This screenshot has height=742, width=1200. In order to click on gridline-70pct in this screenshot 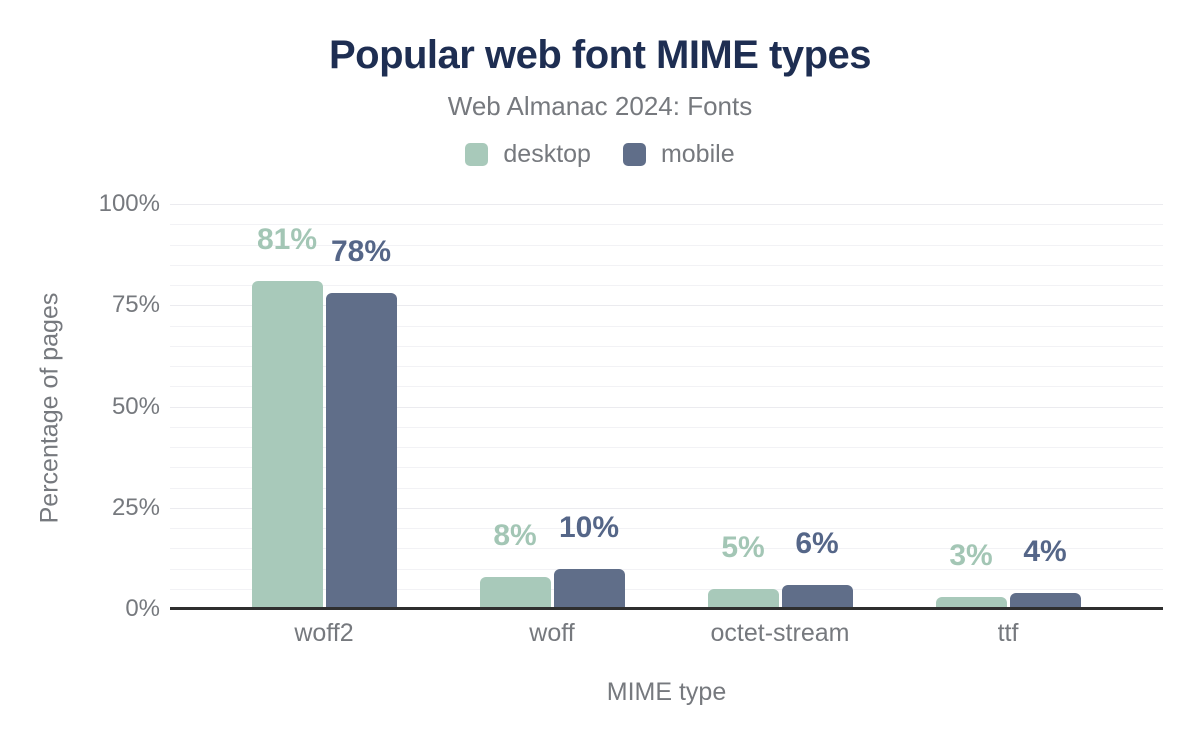, I will do `click(666, 326)`.